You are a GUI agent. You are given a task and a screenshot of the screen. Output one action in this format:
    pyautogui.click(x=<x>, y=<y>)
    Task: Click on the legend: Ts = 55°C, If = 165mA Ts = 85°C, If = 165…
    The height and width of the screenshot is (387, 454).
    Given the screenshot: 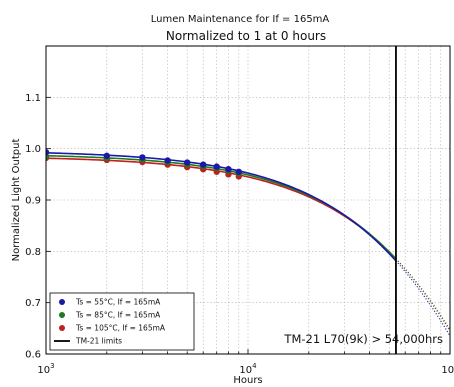 What is the action you would take?
    pyautogui.click(x=122, y=321)
    